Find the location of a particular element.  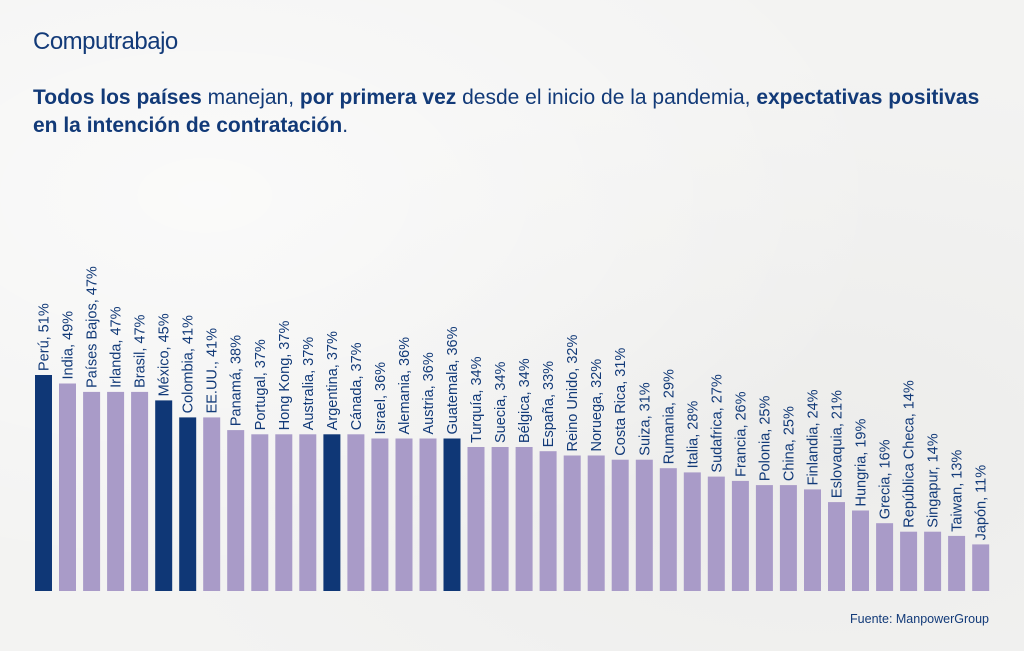

data-label: Portugal, 37% is located at coordinates (261, 384).